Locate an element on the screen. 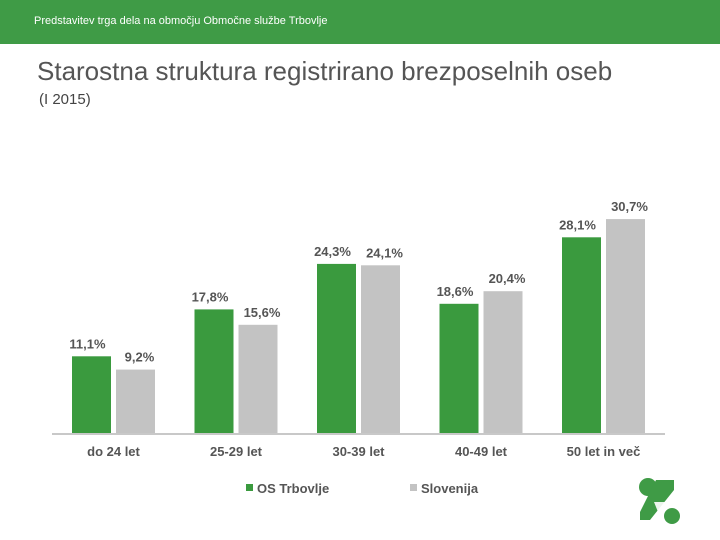  legend-label: Slovenija is located at coordinates (450, 488).